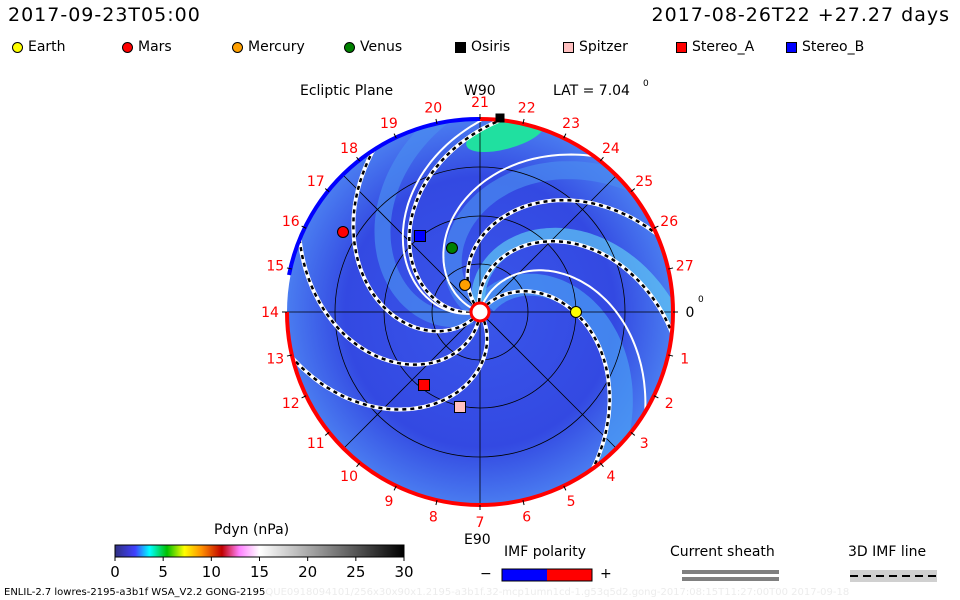  I want to click on colorbar, so click(259, 551).